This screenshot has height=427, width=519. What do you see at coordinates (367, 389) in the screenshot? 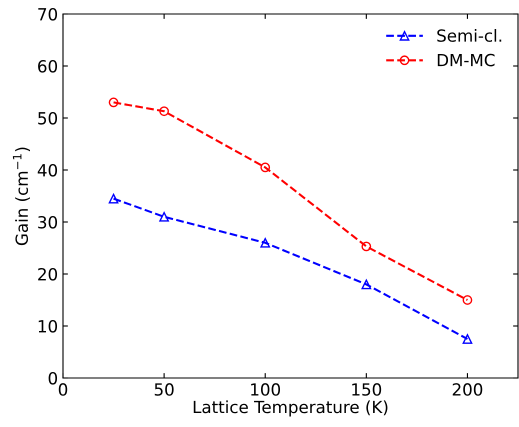
I see `x-tick-label: 150` at bounding box center [367, 389].